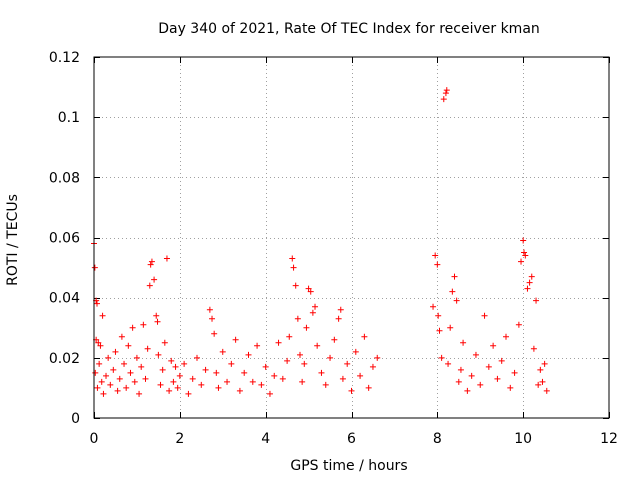 Image resolution: width=640 pixels, height=480 pixels. What do you see at coordinates (64, 239) in the screenshot?
I see `y-tick-label: 0.06` at bounding box center [64, 239].